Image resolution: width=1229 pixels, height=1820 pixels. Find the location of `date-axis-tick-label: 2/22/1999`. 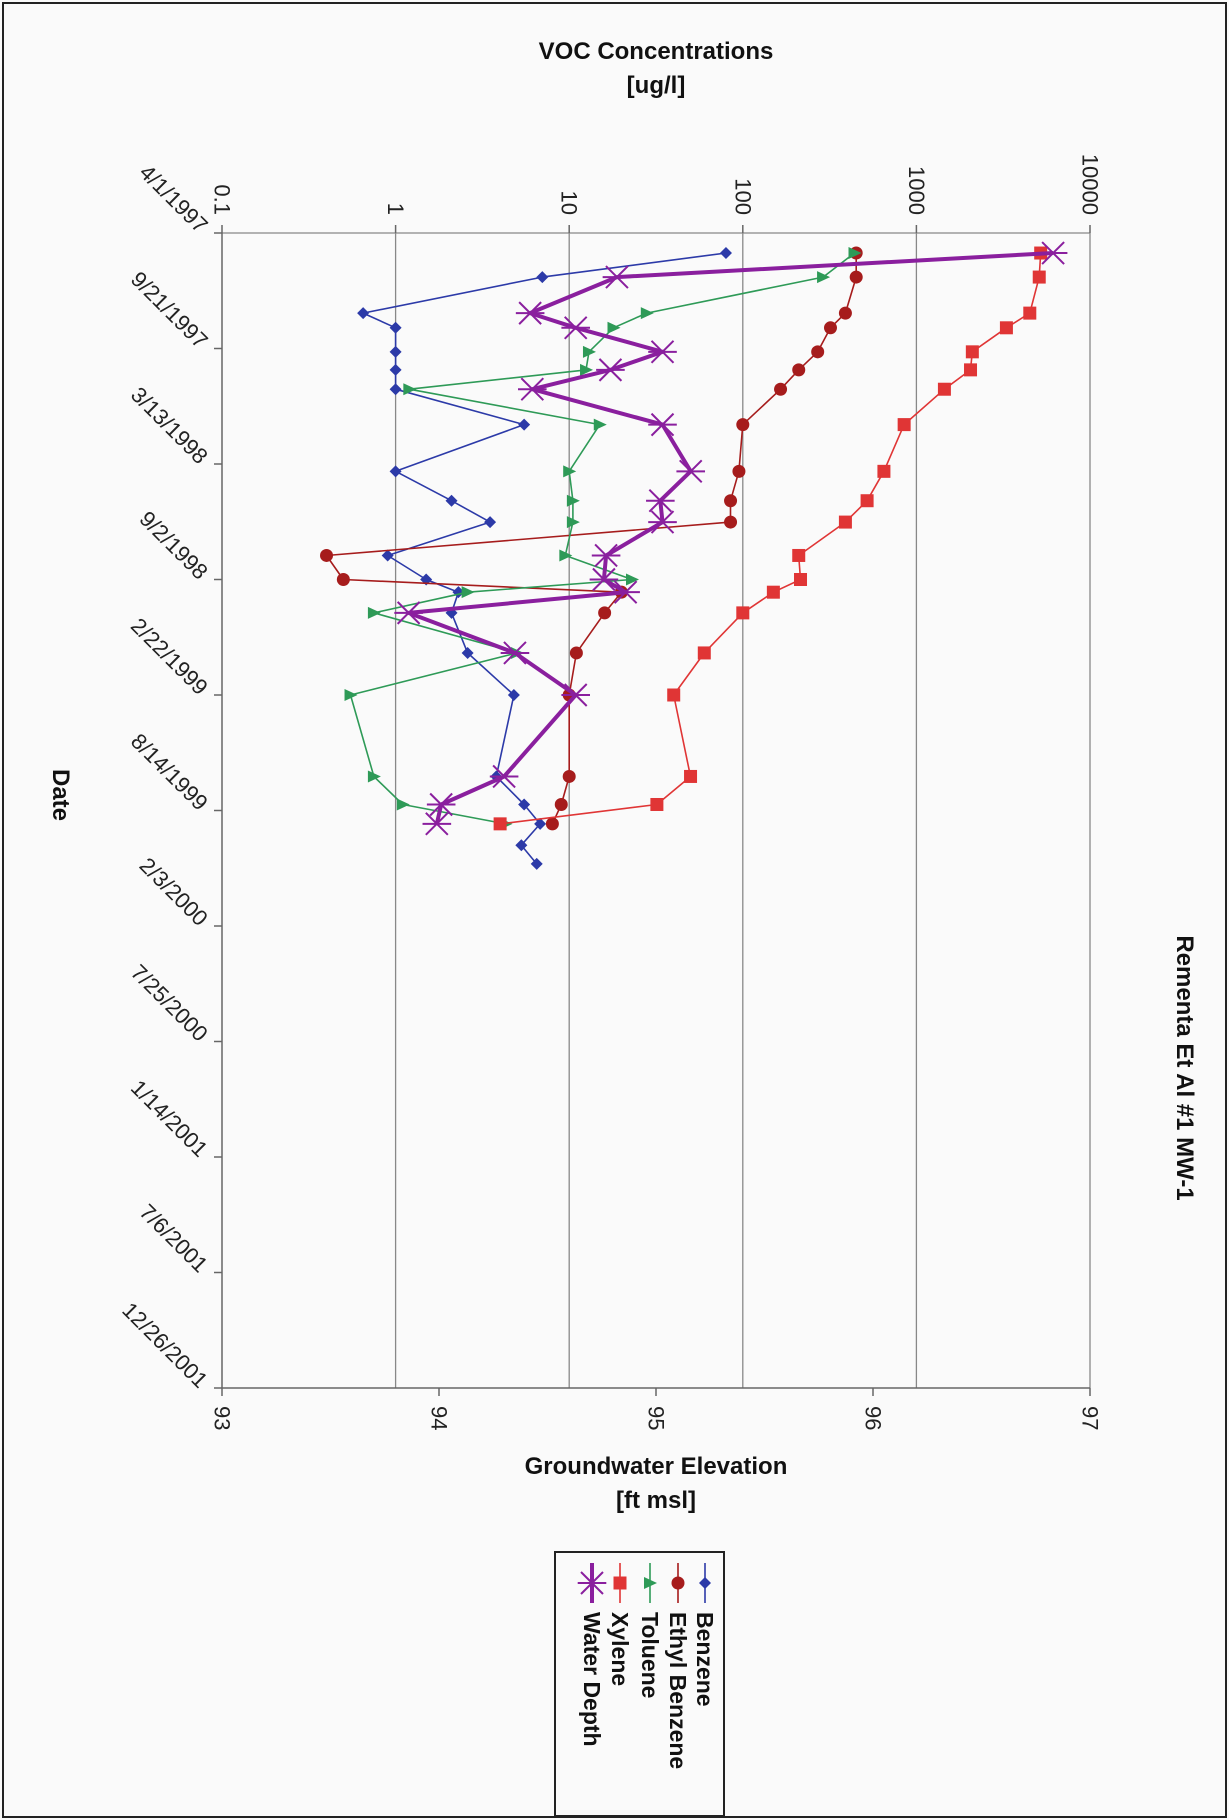

date-axis-tick-label: 2/22/1999 is located at coordinates (169, 656).